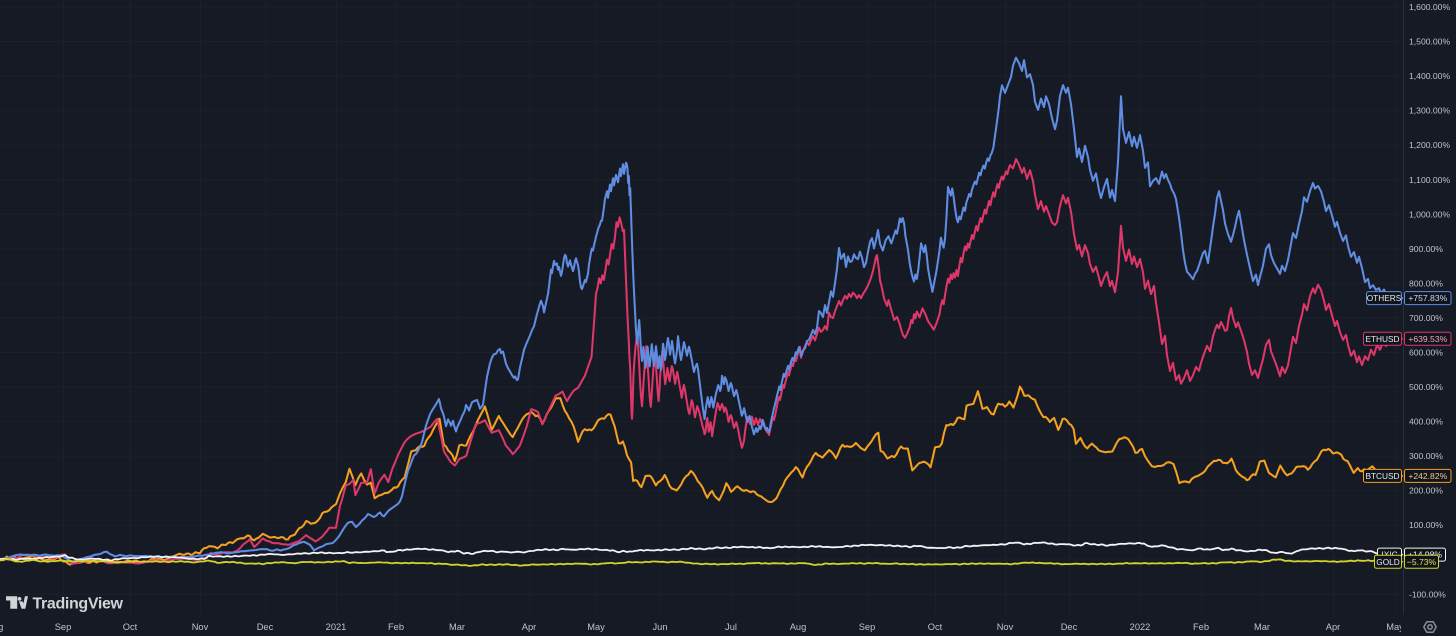 The width and height of the screenshot is (1456, 636). Describe the element at coordinates (1426, 525) in the screenshot. I see `svg-text: 100.00%` at that location.